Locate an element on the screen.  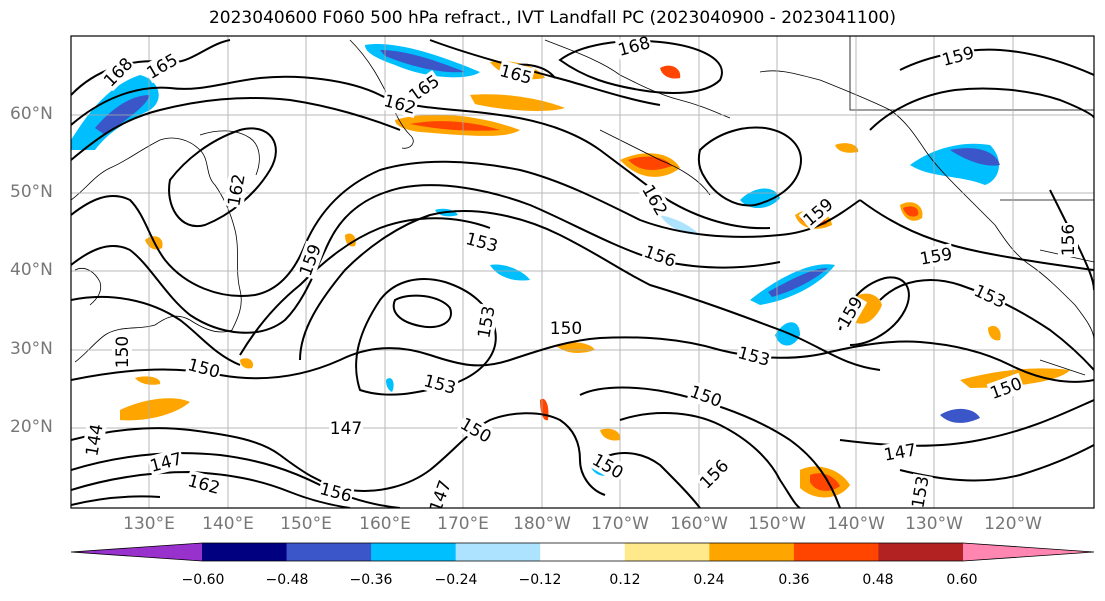
longitude-label: 150°W is located at coordinates (777, 524).